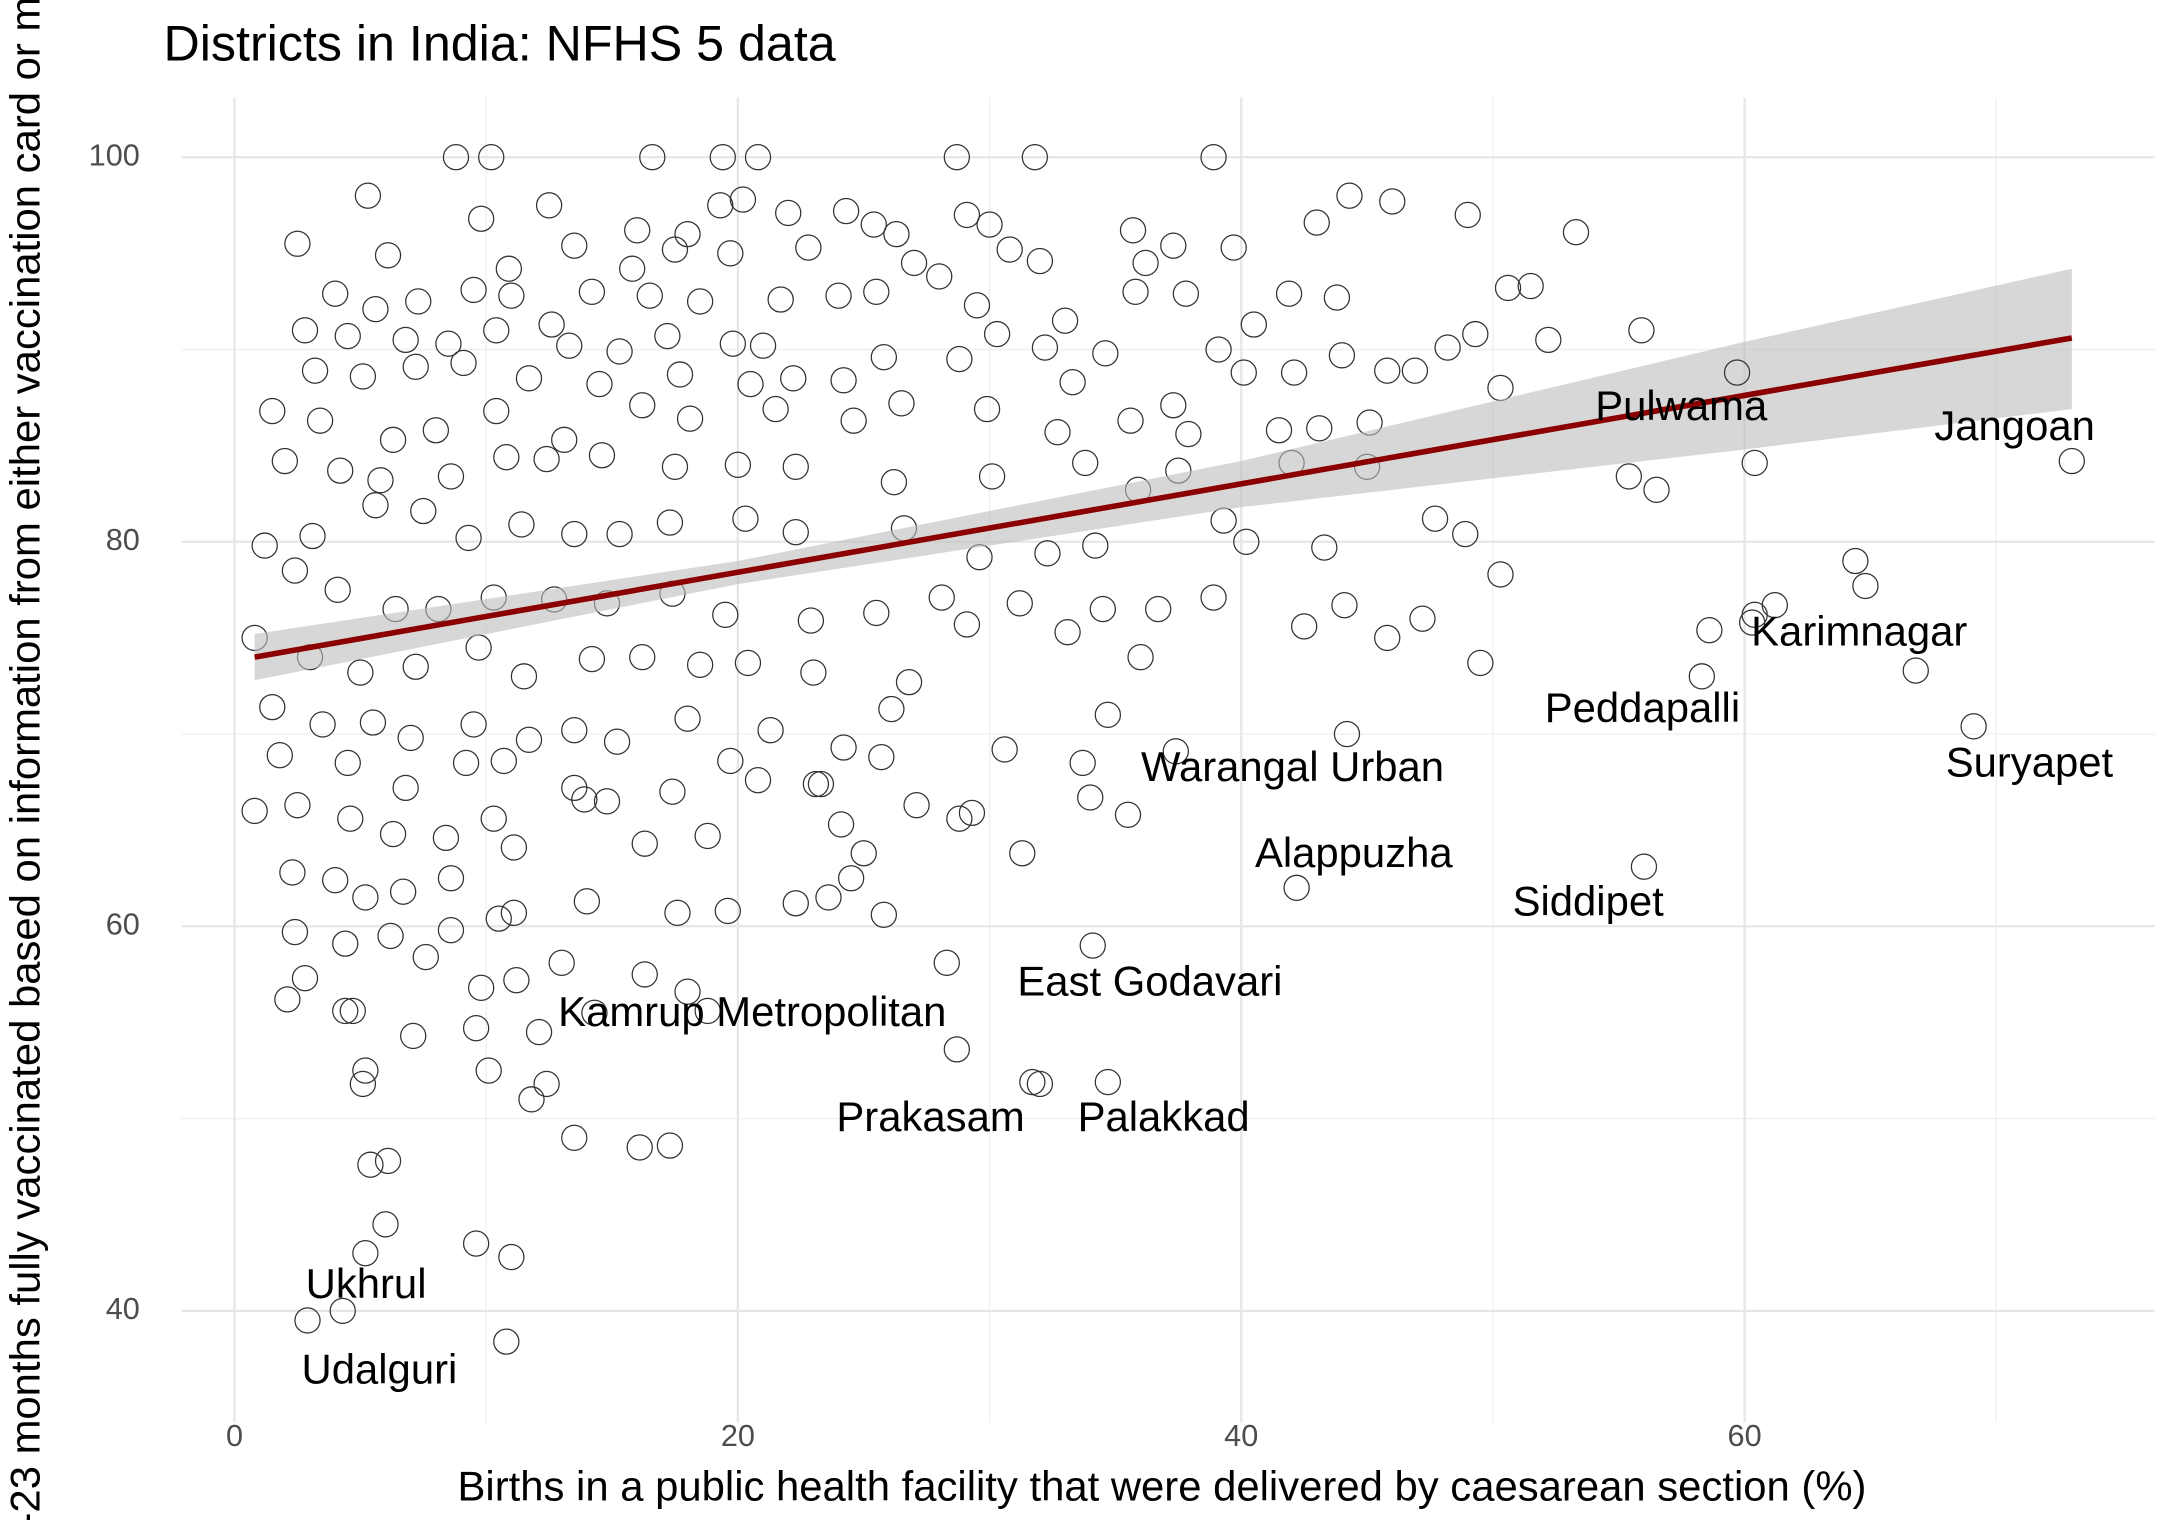  What do you see at coordinates (1292, 766) in the screenshot?
I see `point-label: Warangal Urban` at bounding box center [1292, 766].